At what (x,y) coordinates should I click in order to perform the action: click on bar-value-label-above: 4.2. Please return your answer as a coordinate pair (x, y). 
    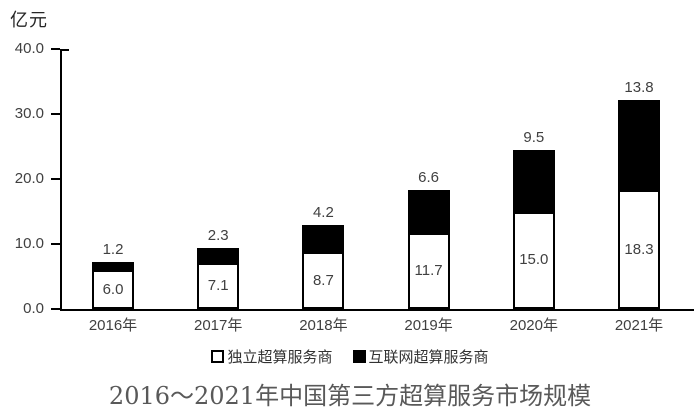
    Looking at the image, I should click on (323, 213).